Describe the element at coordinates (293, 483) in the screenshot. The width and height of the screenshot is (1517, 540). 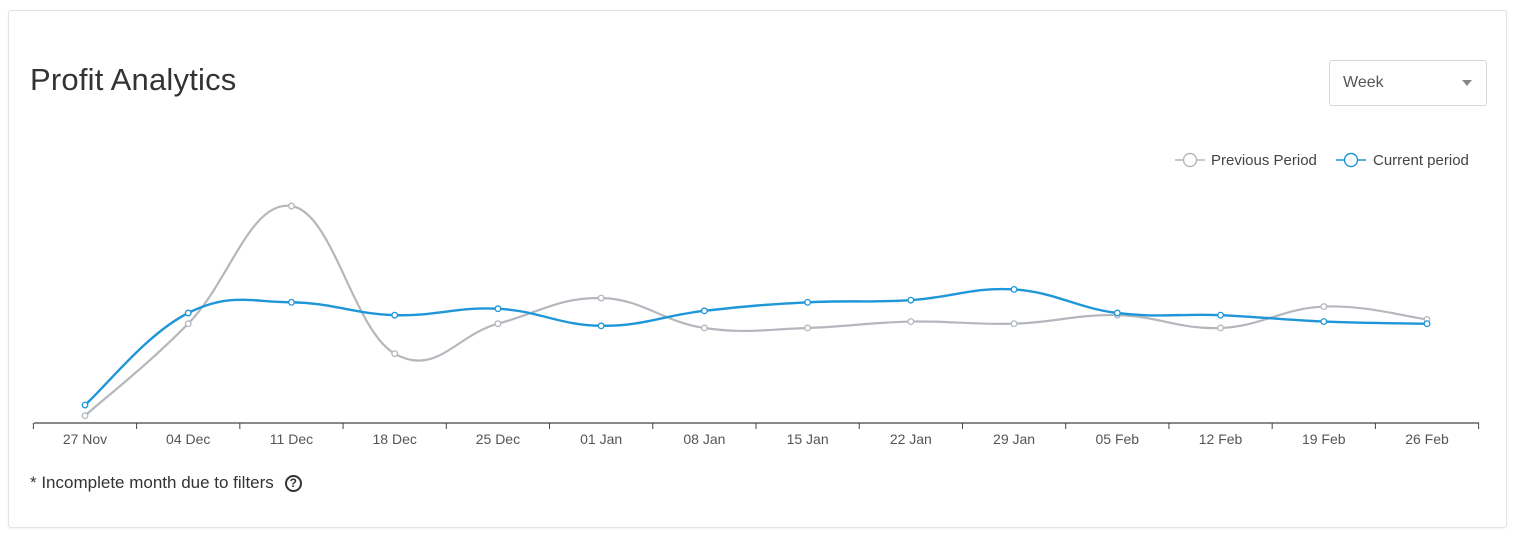
I see `question-circle-icon: ?` at that location.